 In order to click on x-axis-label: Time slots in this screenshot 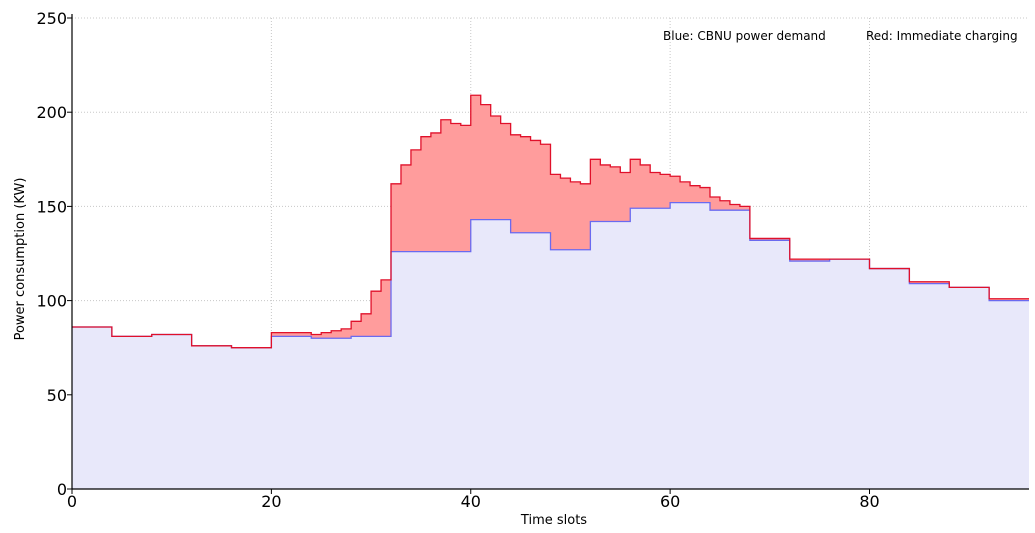, I will do `click(553, 520)`.